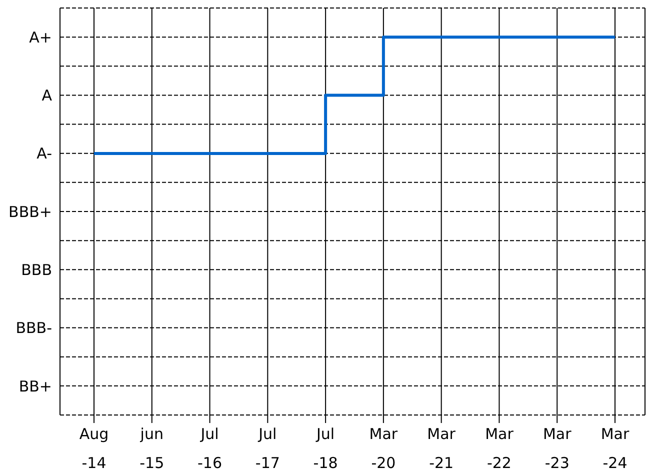 This screenshot has width=650, height=475. Describe the element at coordinates (34, 328) in the screenshot. I see `category-label: BBB-` at that location.